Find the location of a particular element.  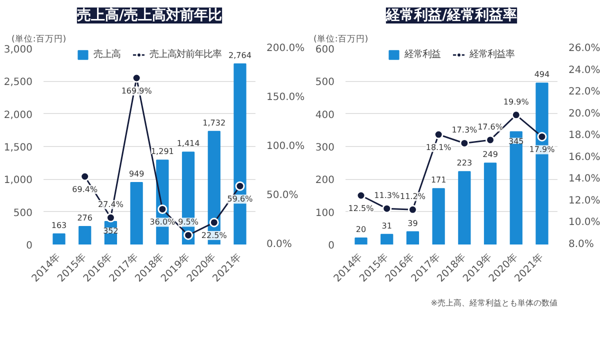

data-label: 171 is located at coordinates (438, 180).